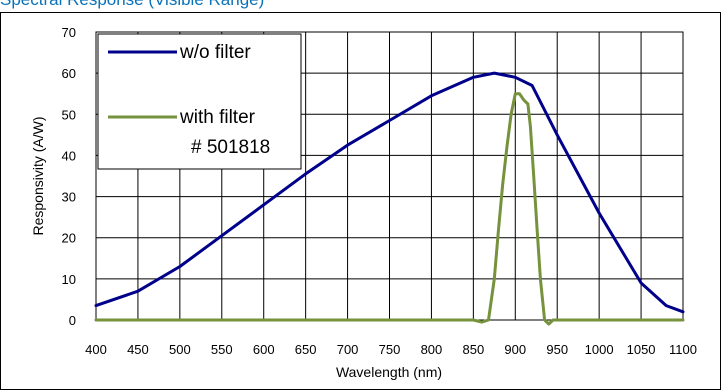  Describe the element at coordinates (138, 349) in the screenshot. I see `x-tick-label: 450` at that location.